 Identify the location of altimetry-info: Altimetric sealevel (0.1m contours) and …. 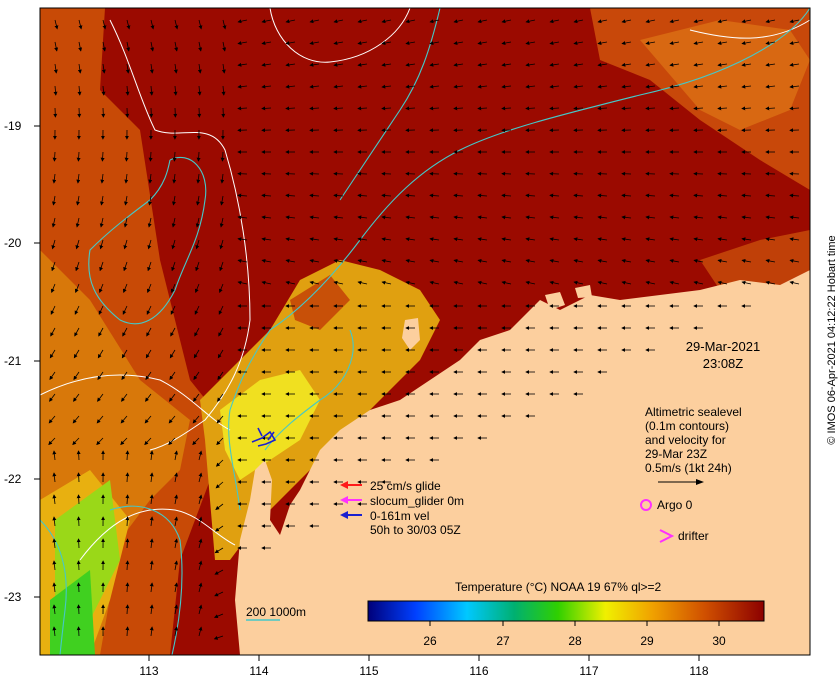
(693, 440).